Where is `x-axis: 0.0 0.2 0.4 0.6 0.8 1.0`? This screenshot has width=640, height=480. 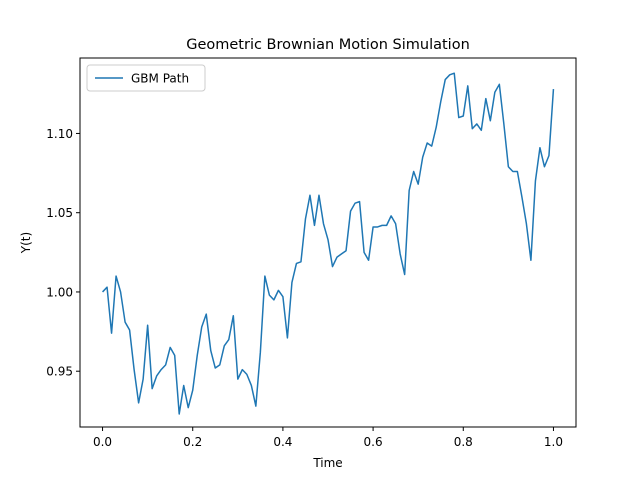 x-axis: 0.0 0.2 0.4 0.6 0.8 1.0 is located at coordinates (328, 438).